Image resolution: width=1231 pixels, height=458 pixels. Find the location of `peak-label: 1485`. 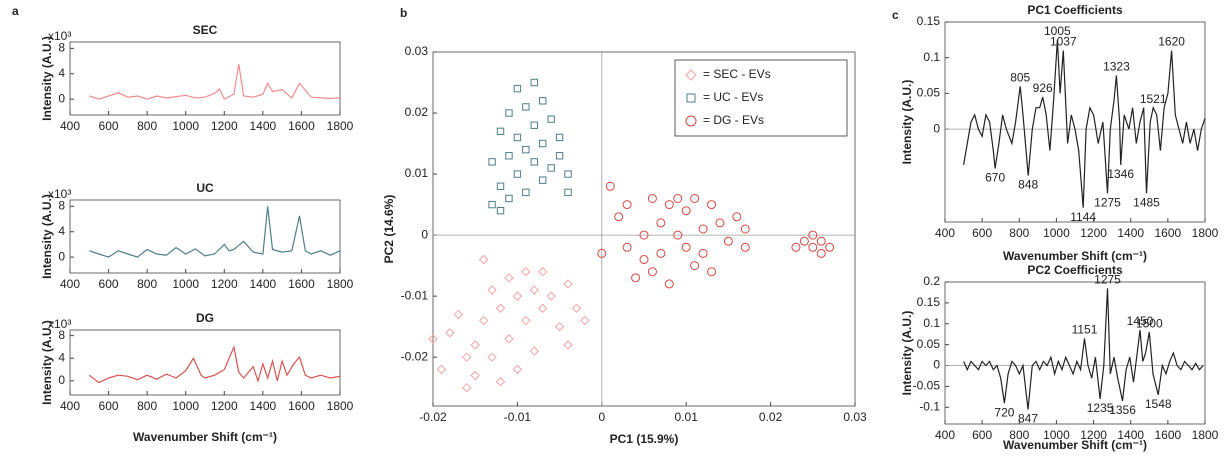

peak-label: 1485 is located at coordinates (1146, 203).